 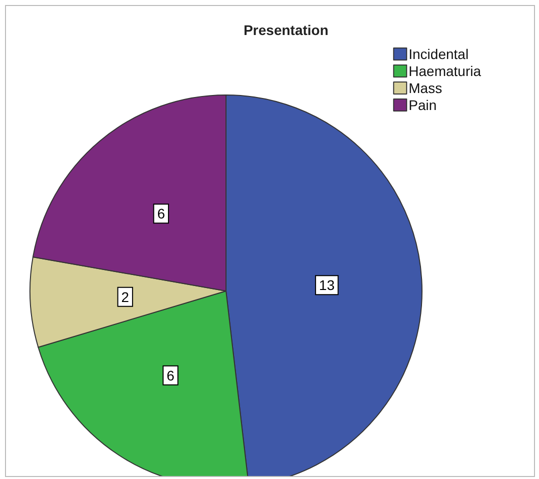 What do you see at coordinates (327, 285) in the screenshot?
I see `data-label: 13` at bounding box center [327, 285].